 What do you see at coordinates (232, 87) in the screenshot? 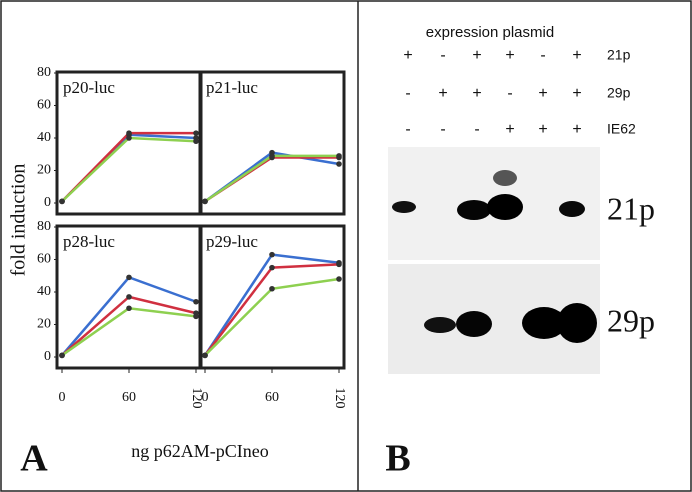
I see `chart-title: p21-luc` at bounding box center [232, 87].